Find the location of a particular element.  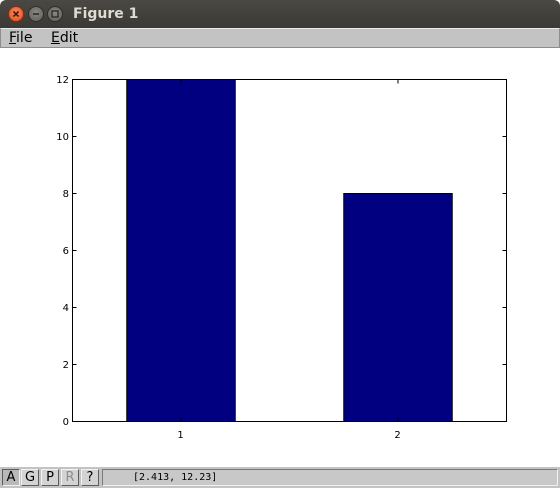

menu-file-mnemonic: F is located at coordinates (13, 38).